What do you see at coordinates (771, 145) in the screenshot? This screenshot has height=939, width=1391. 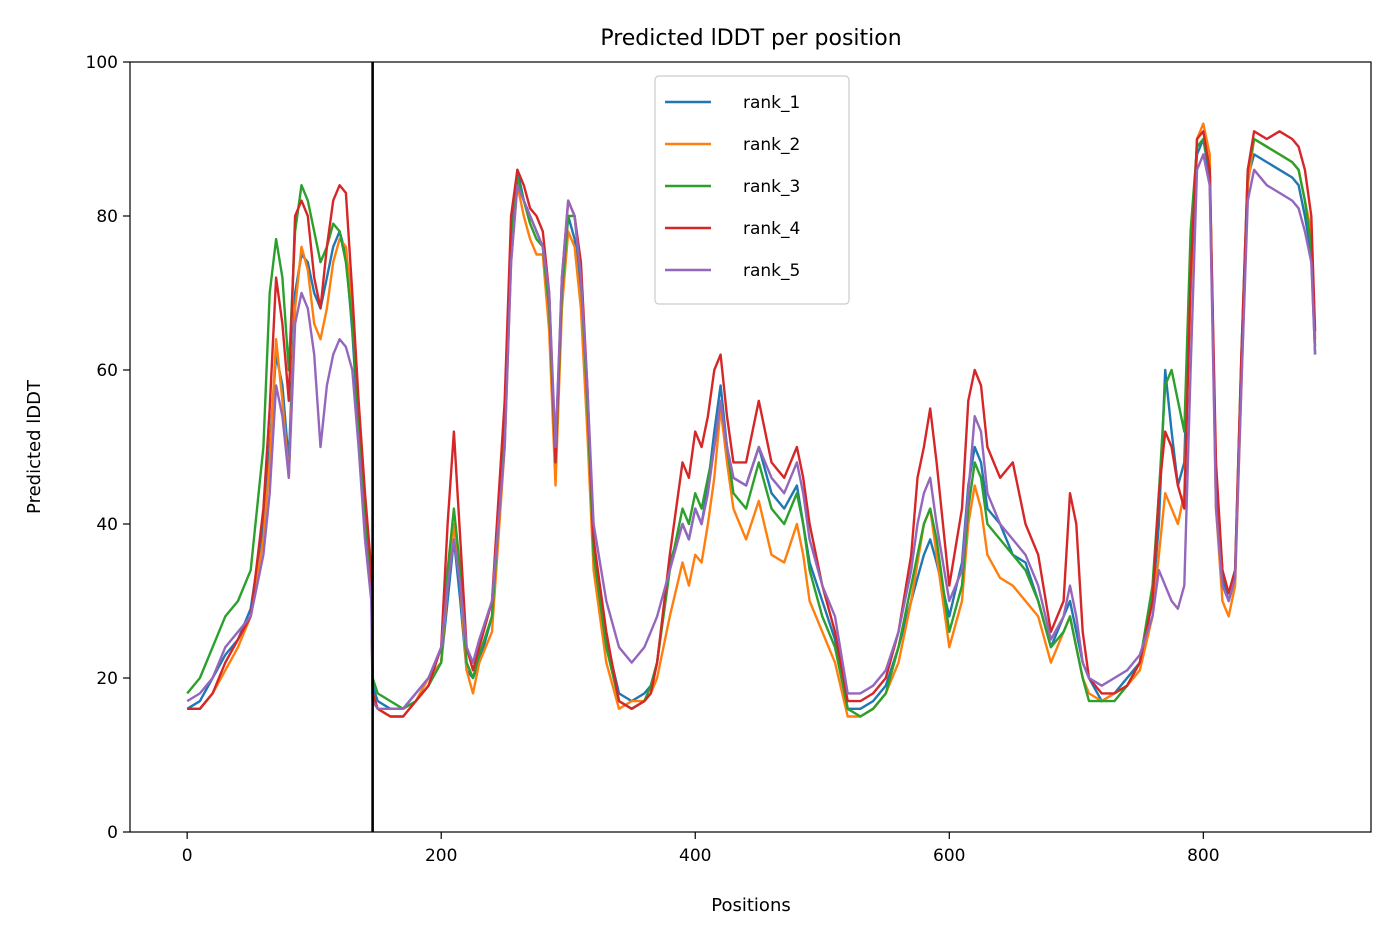 I see `legend-label-rank_2: rank_2` at bounding box center [771, 145].